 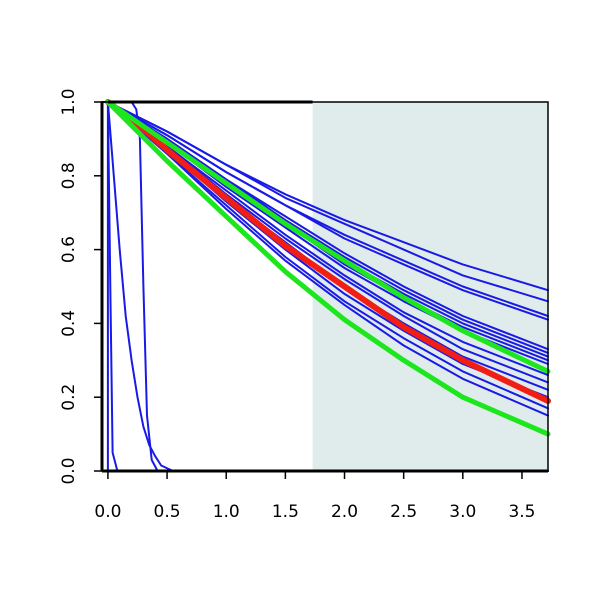 What do you see at coordinates (403, 512) in the screenshot?
I see `x-tick-label: 2.5` at bounding box center [403, 512].